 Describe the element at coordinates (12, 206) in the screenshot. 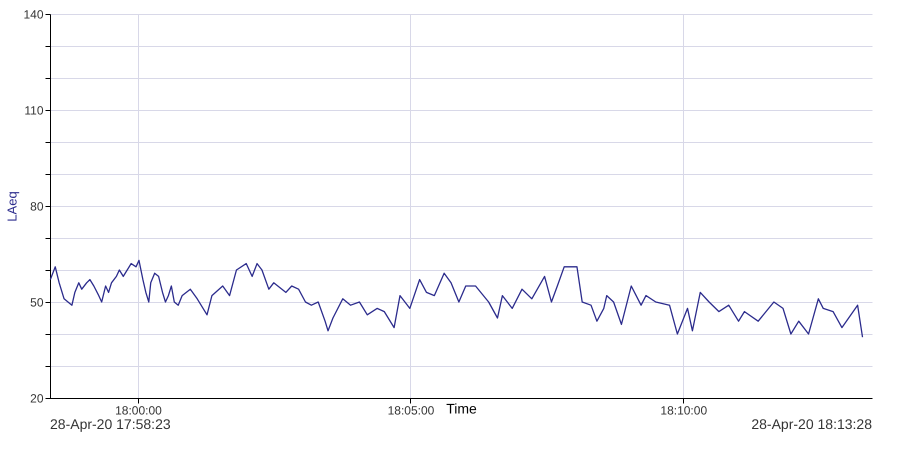

I see `y-axis-title: LAeq` at that location.